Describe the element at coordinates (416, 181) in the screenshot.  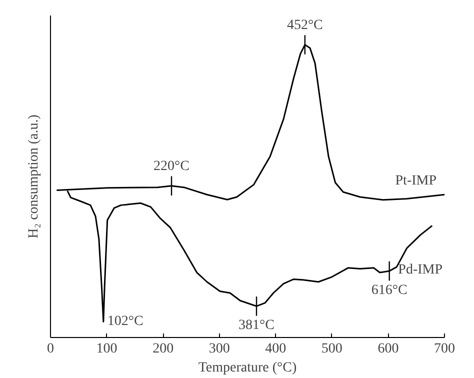
I see `series-label: Pt-IMP` at that location.